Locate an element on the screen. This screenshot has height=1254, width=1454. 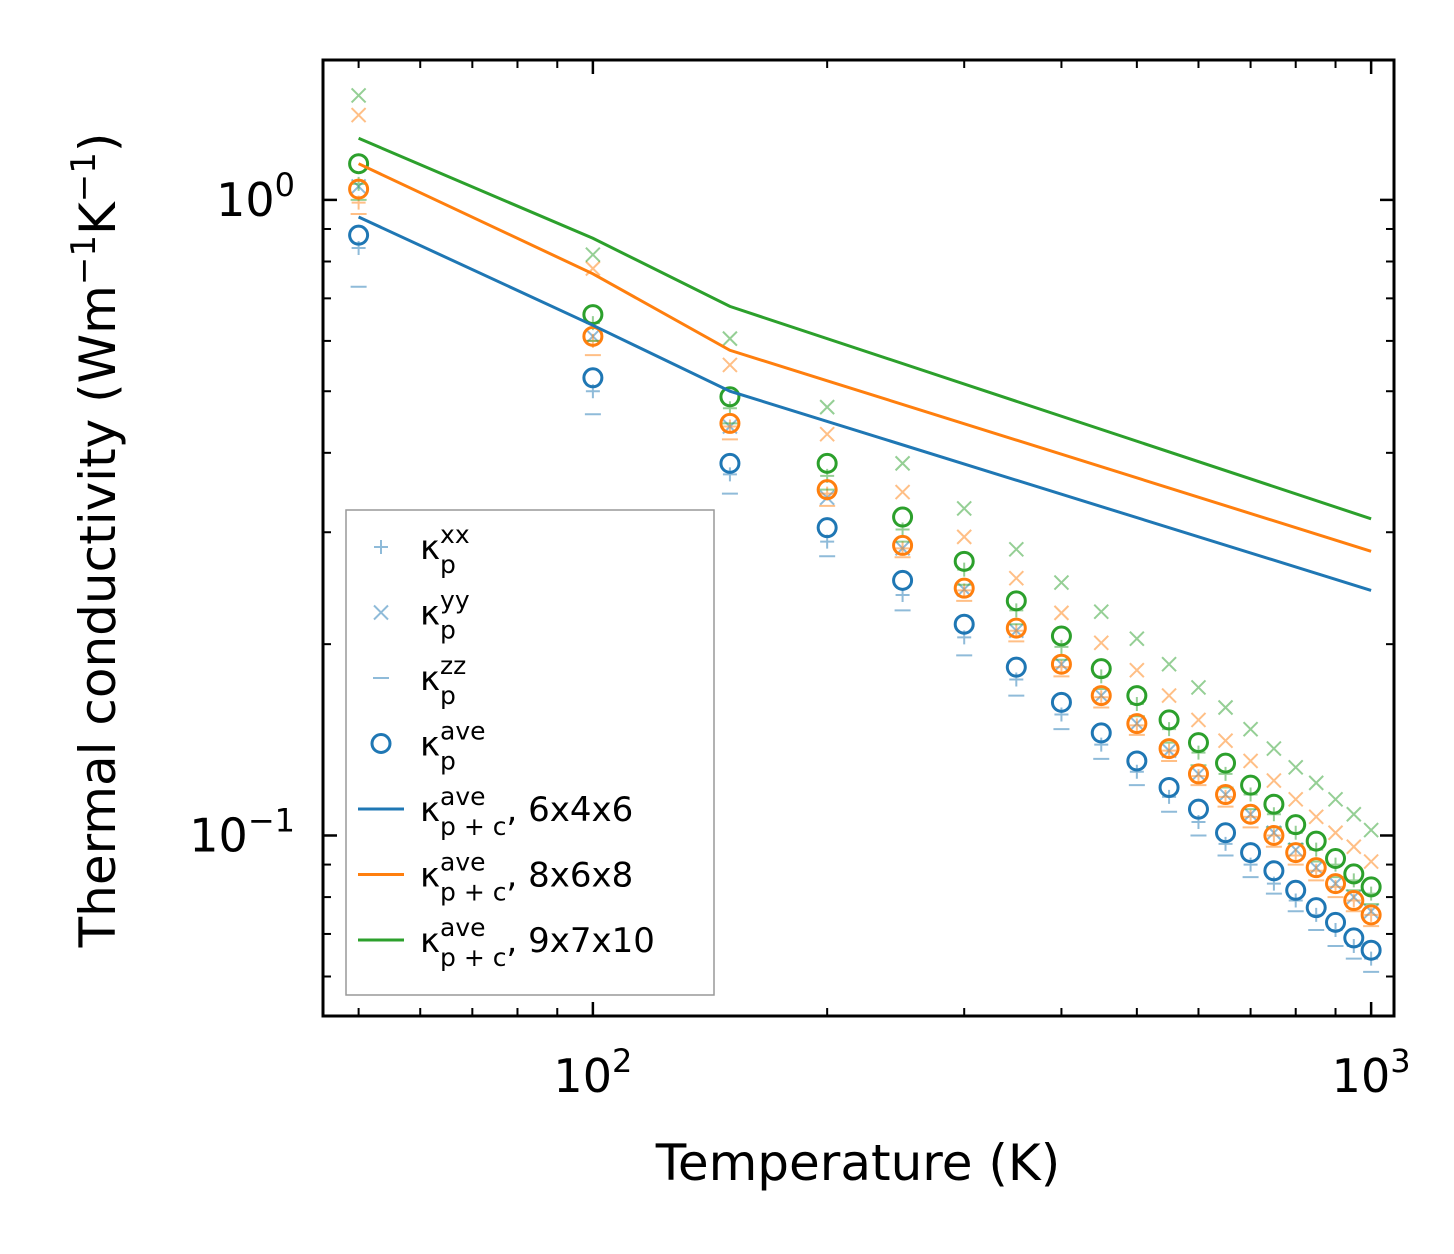
y-axis-title-end: ) is located at coordinates (98, 143).